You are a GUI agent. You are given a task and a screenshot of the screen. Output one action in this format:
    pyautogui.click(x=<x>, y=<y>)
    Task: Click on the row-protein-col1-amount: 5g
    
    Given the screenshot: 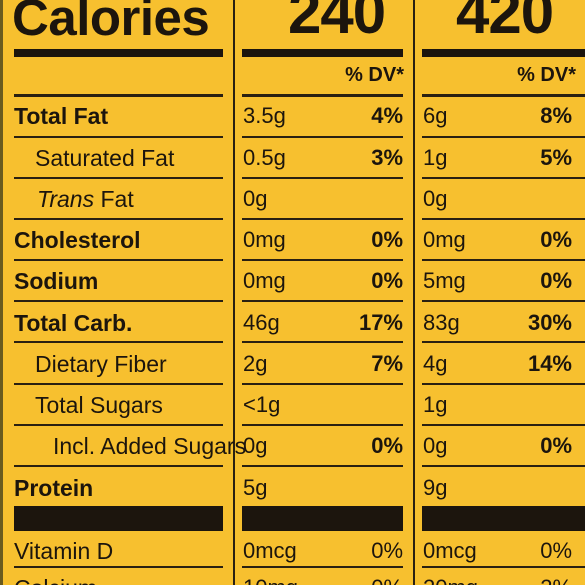 What is the action you would take?
    pyautogui.click(x=255, y=487)
    